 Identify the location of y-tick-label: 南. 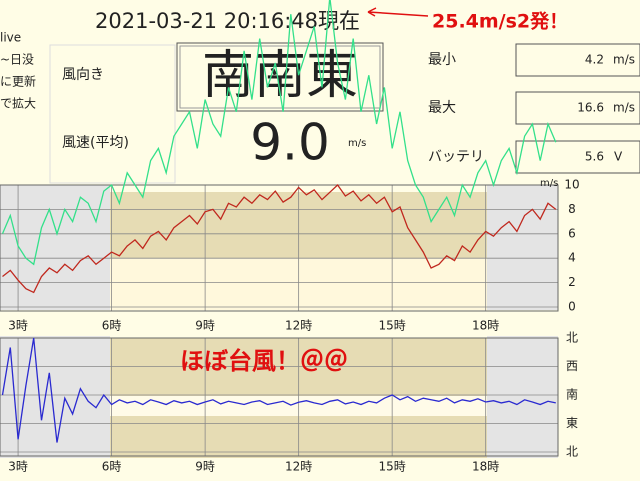
(572, 394).